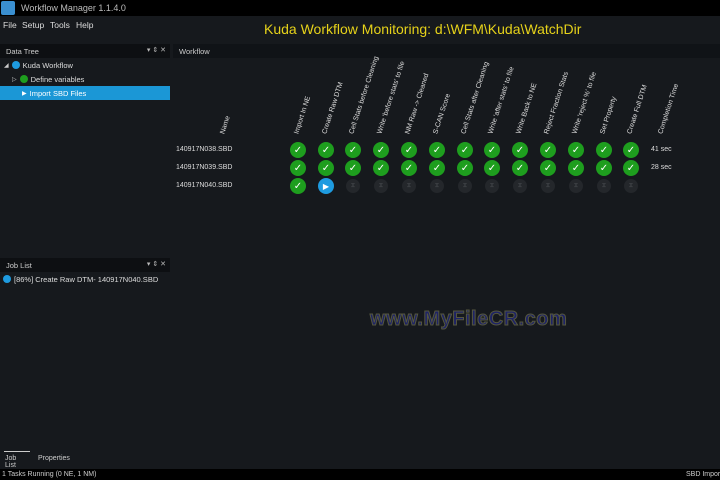 Image resolution: width=720 pixels, height=480 pixels. I want to click on job-list-header: Job List ▾ ⇕ ✕, so click(85, 265).